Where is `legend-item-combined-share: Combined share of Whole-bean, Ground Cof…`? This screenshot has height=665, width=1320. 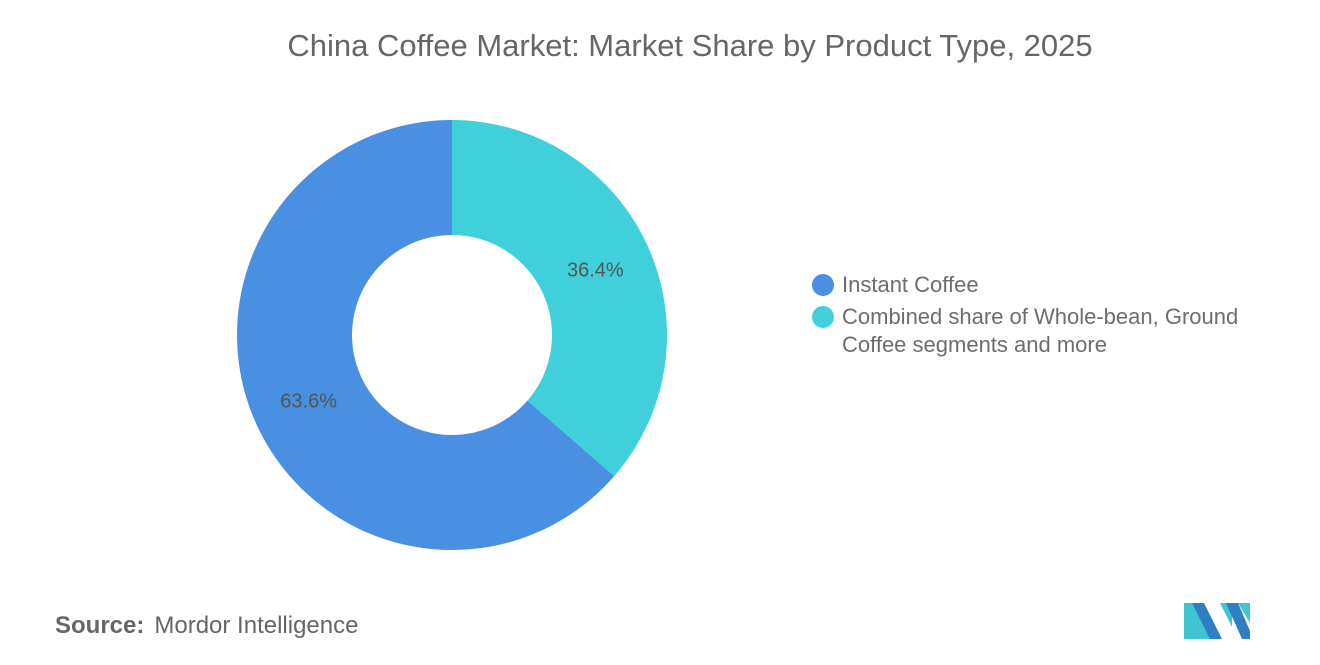
legend-item-combined-share: Combined share of Whole-bean, Ground Cof… is located at coordinates (1042, 331).